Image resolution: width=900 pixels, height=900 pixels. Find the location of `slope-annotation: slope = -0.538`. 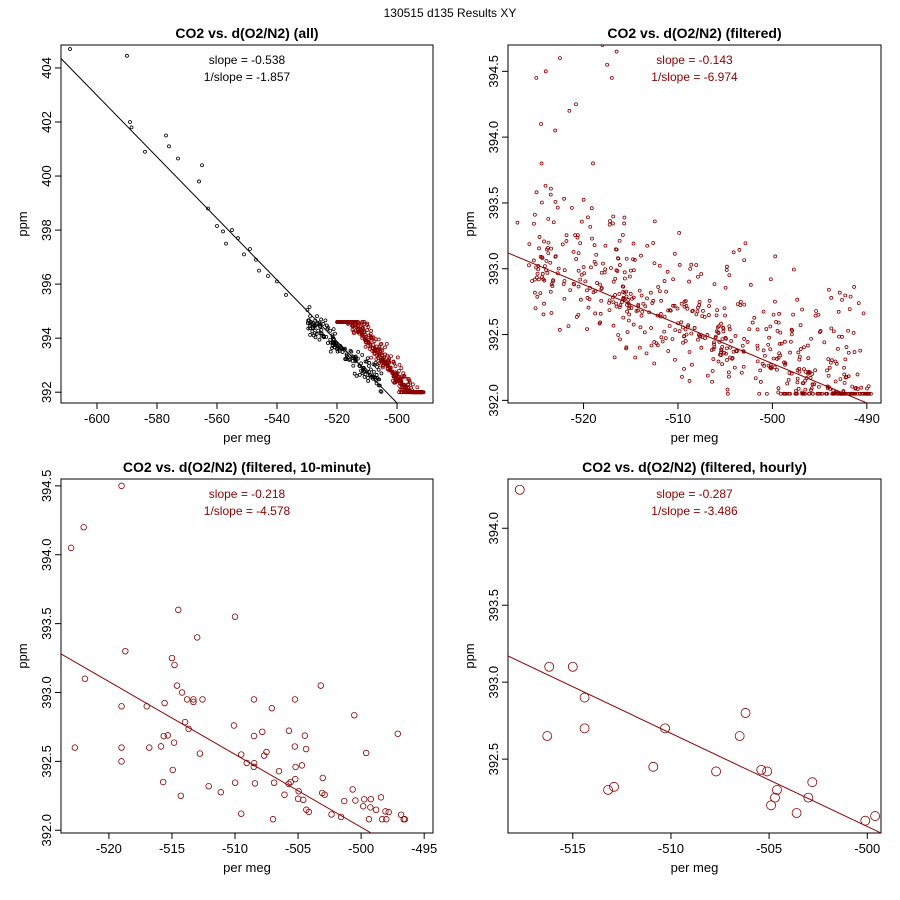

slope-annotation: slope = -0.538 is located at coordinates (247, 60).